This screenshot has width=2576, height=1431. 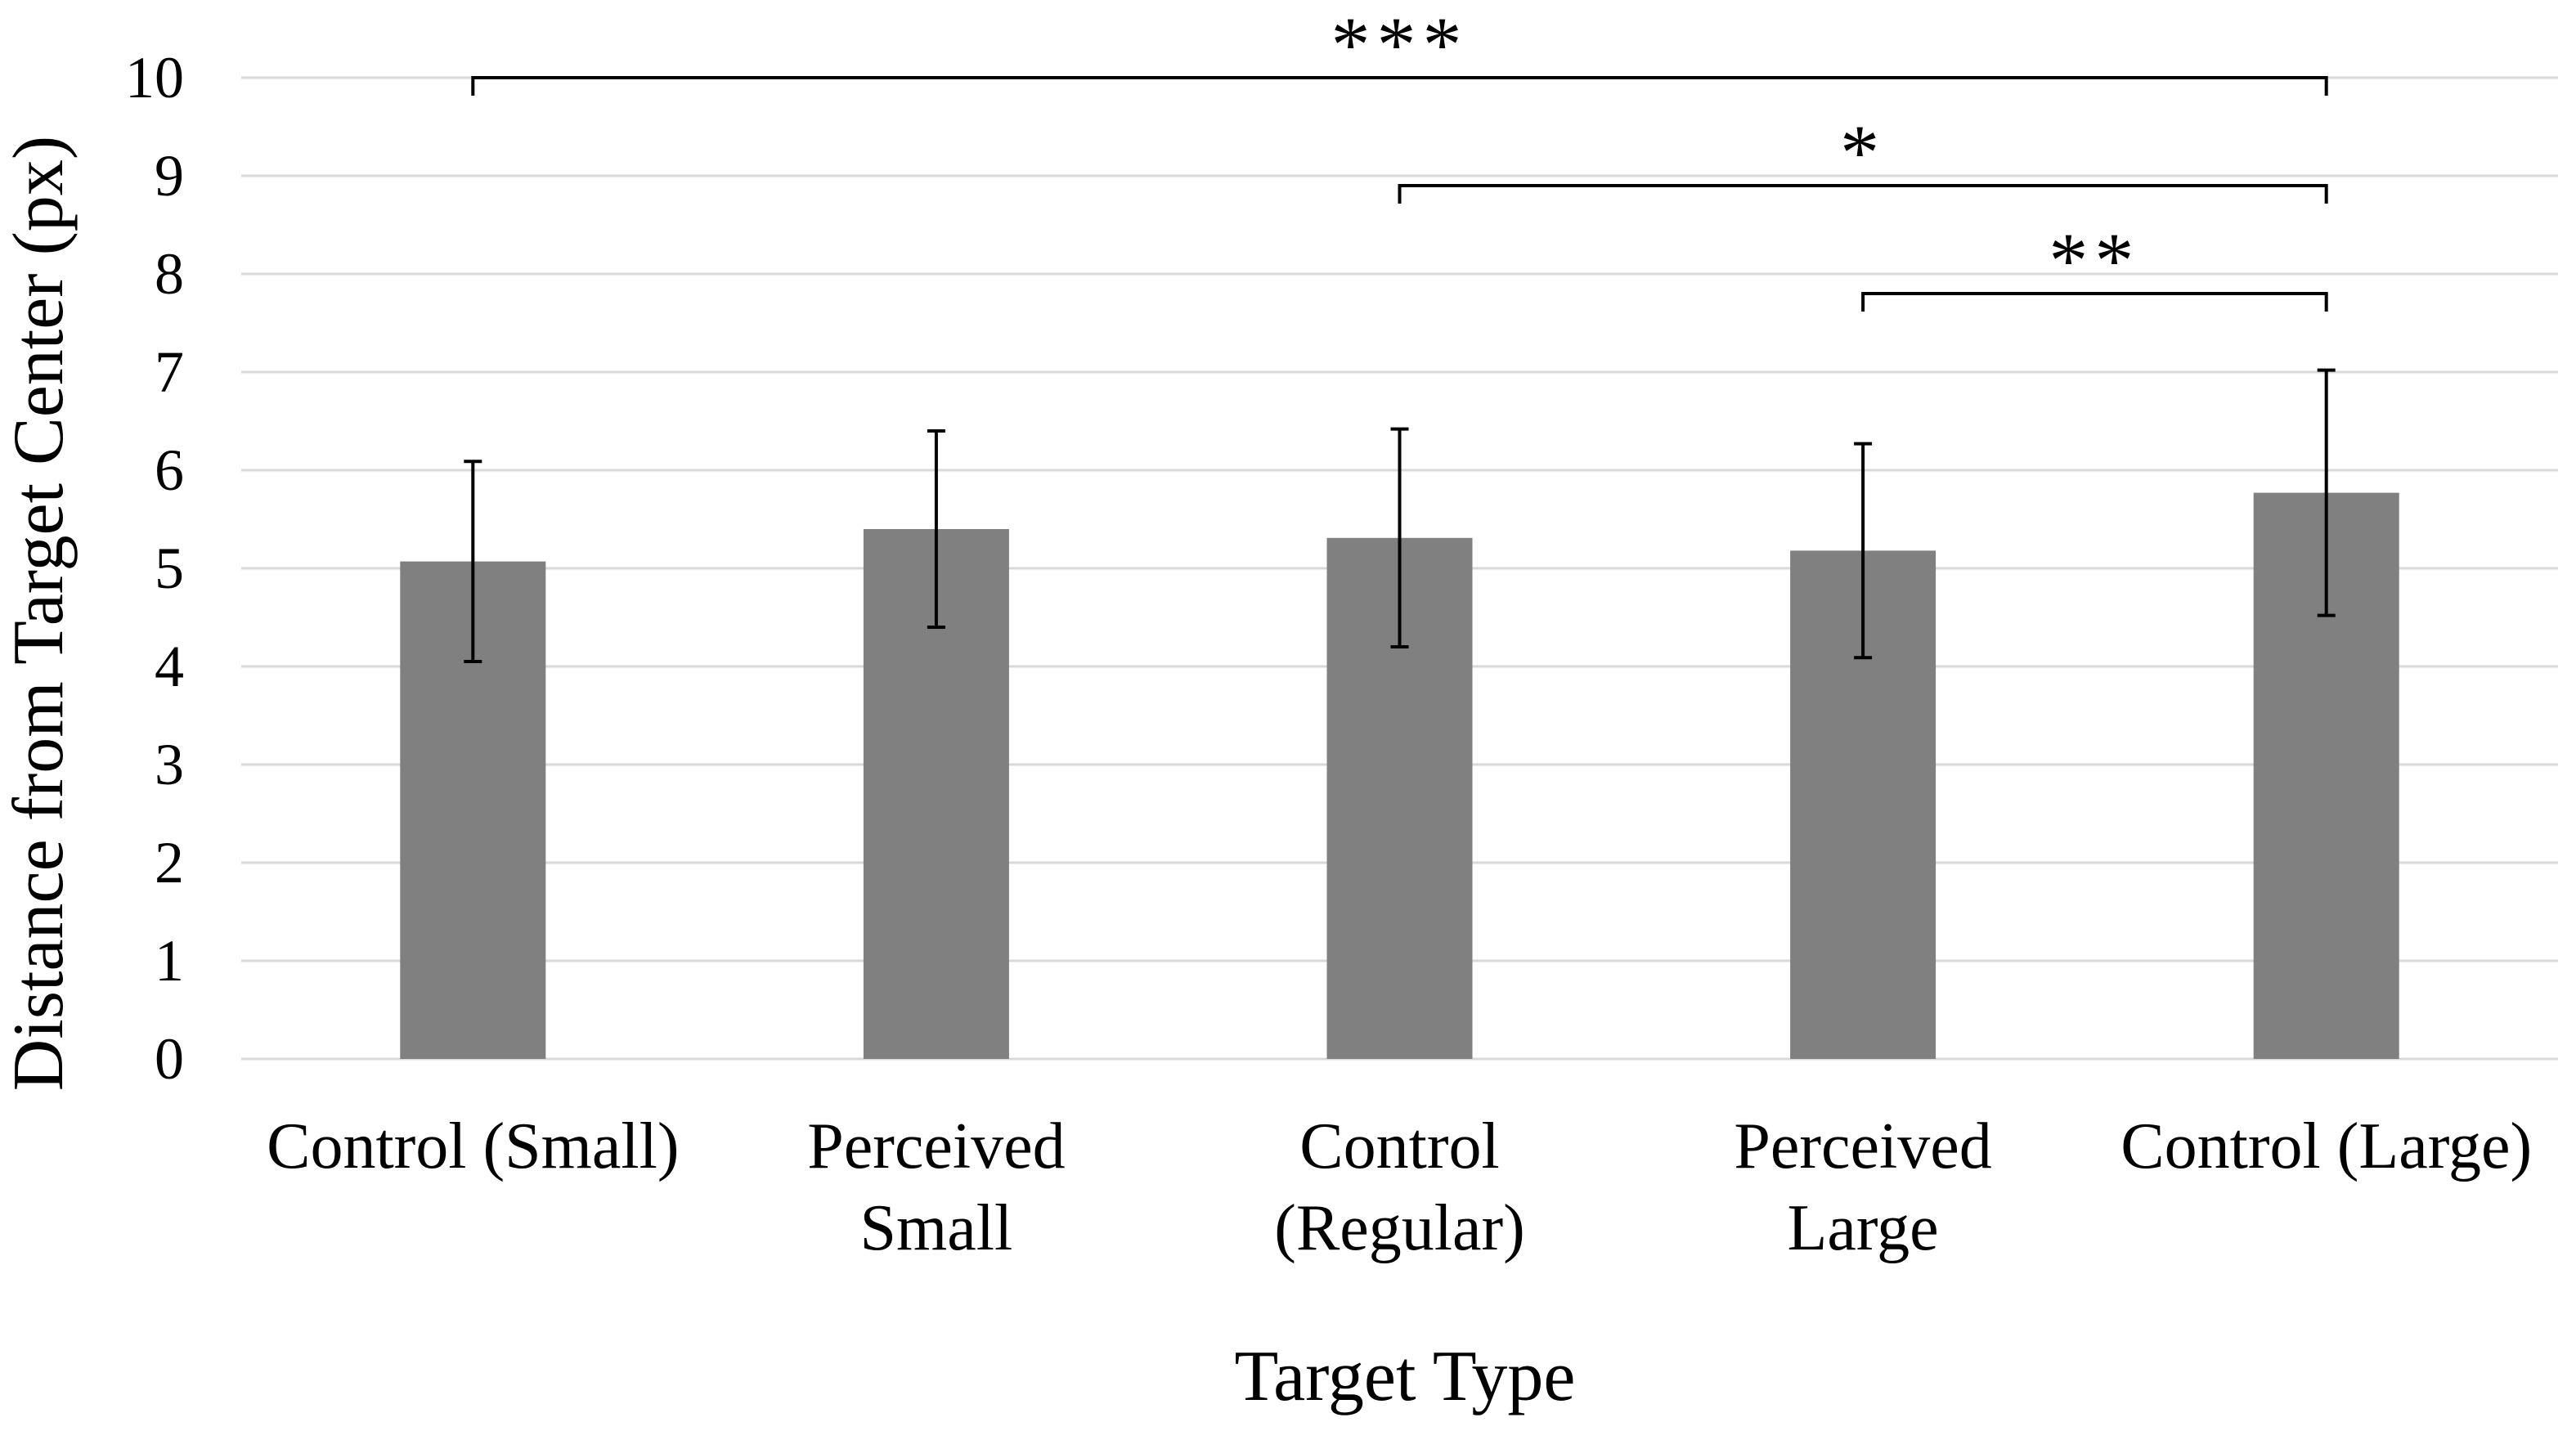 I want to click on y-tick-label: 8, so click(x=169, y=274).